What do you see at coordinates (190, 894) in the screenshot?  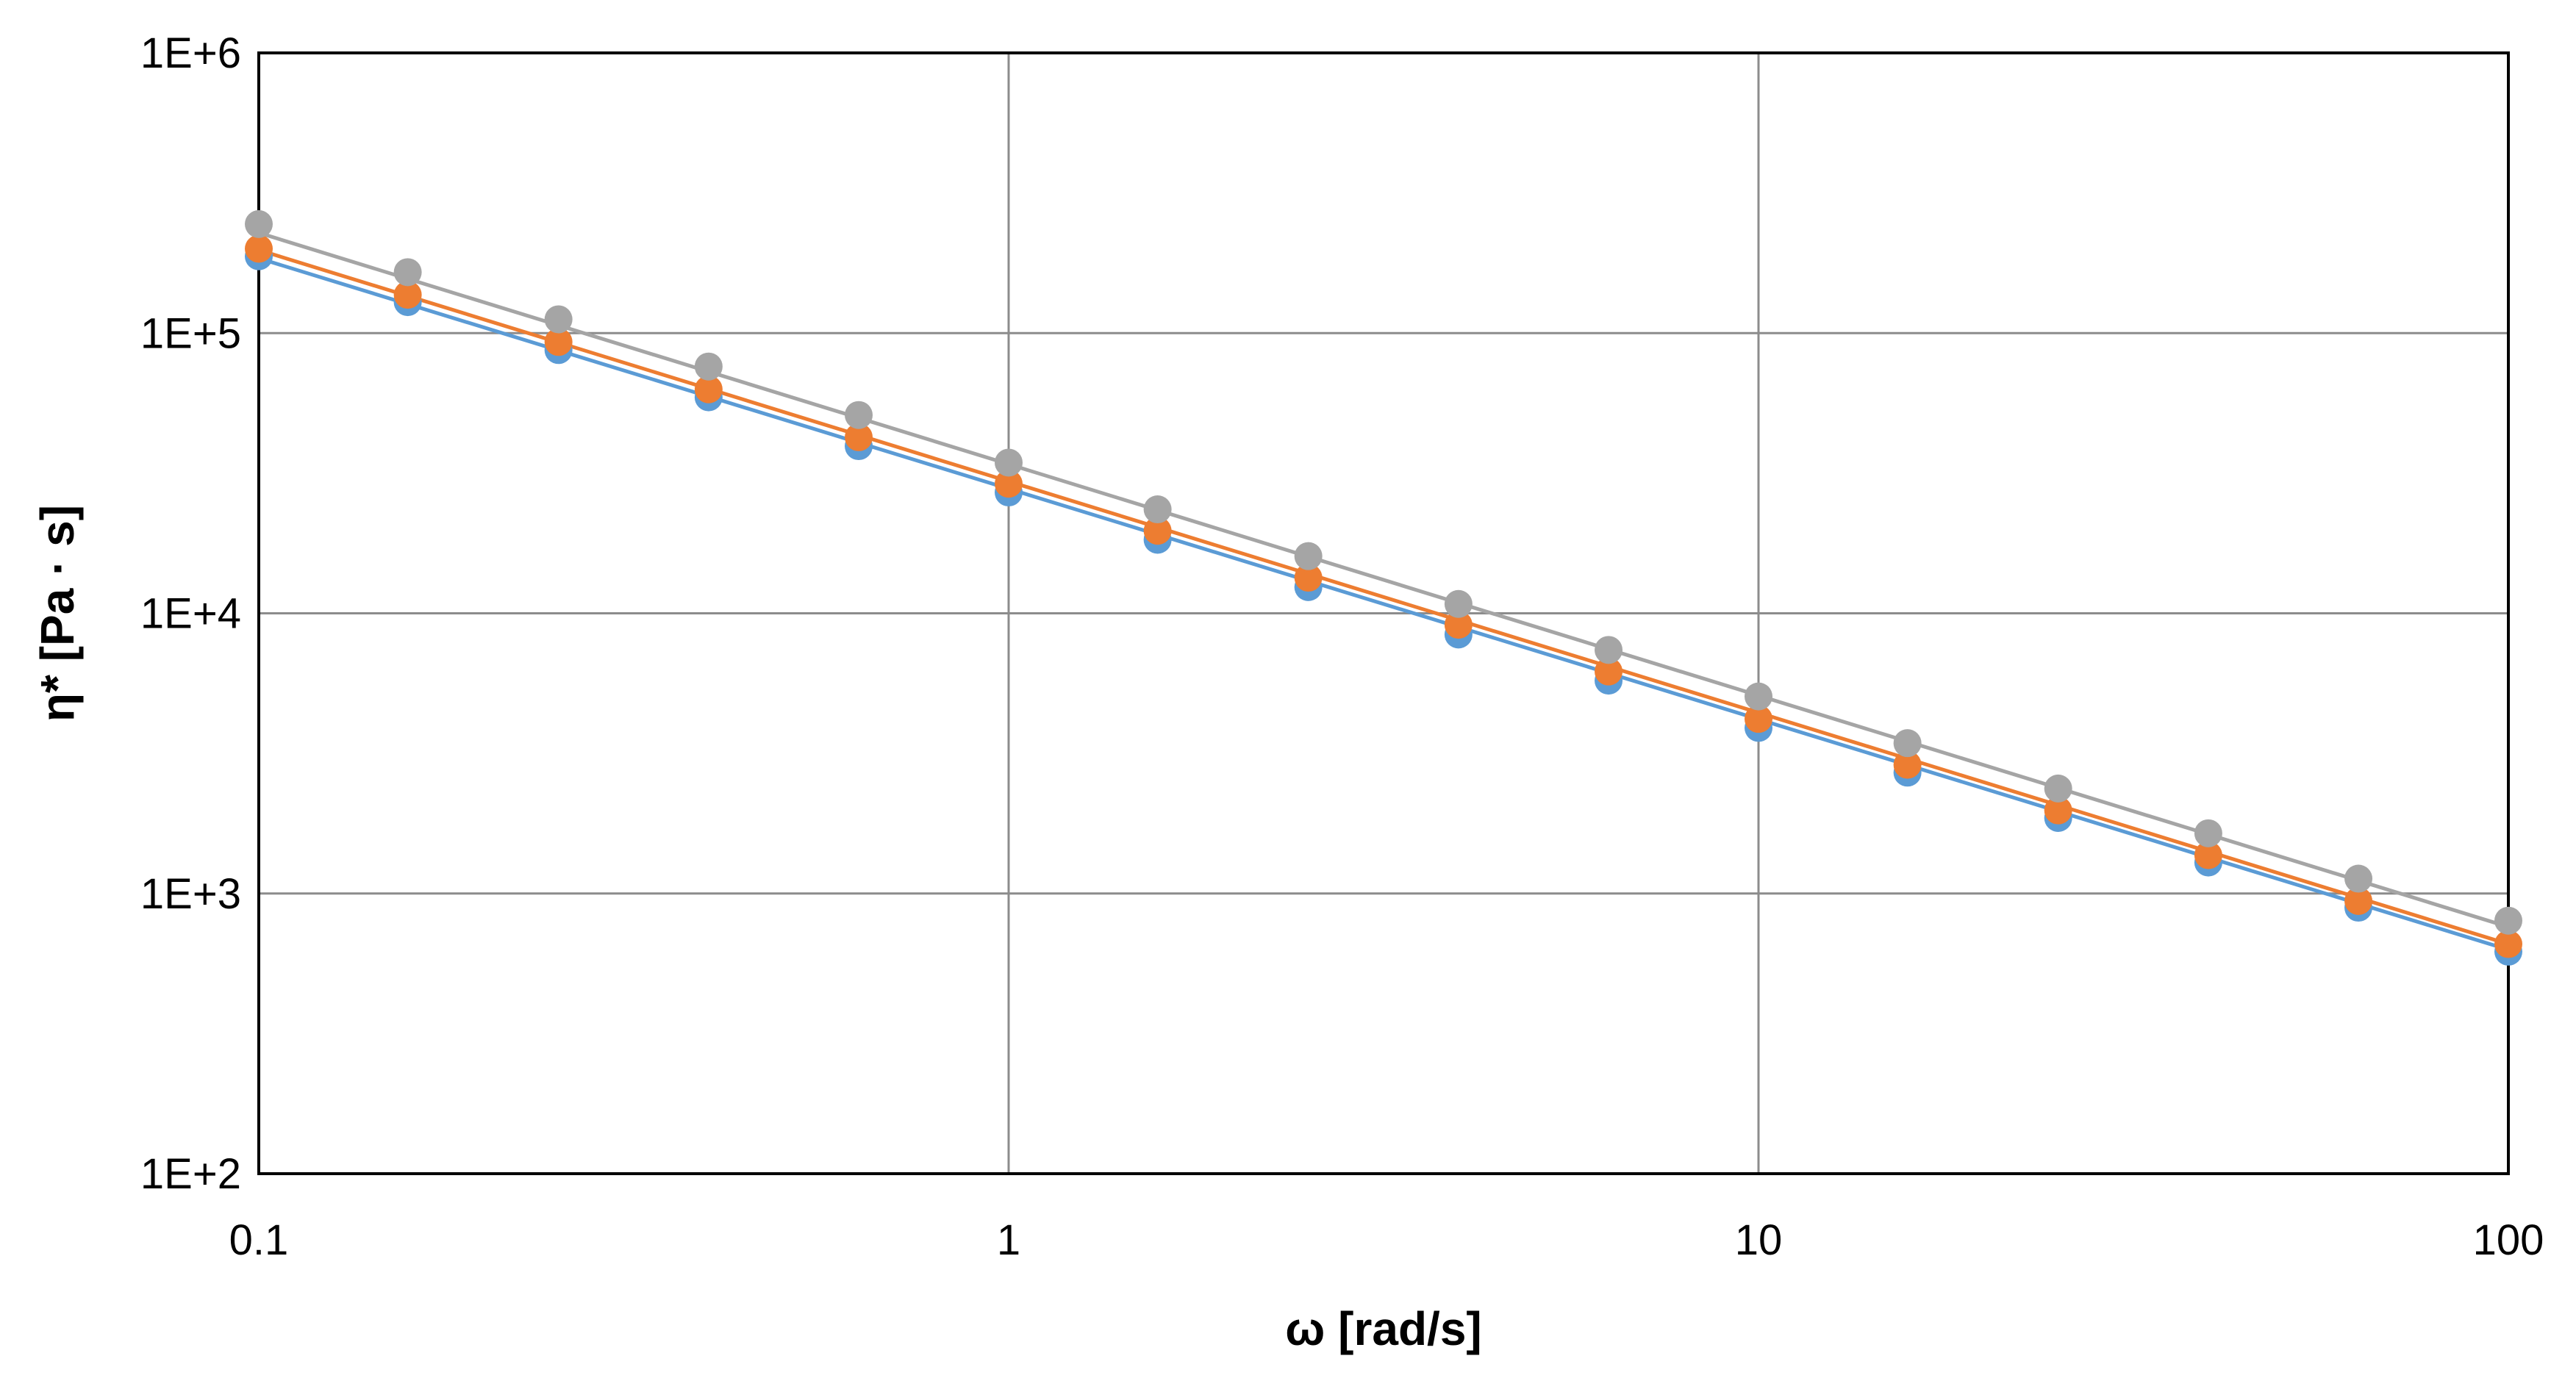 I see `y-tick-label: 1E+3` at bounding box center [190, 894].